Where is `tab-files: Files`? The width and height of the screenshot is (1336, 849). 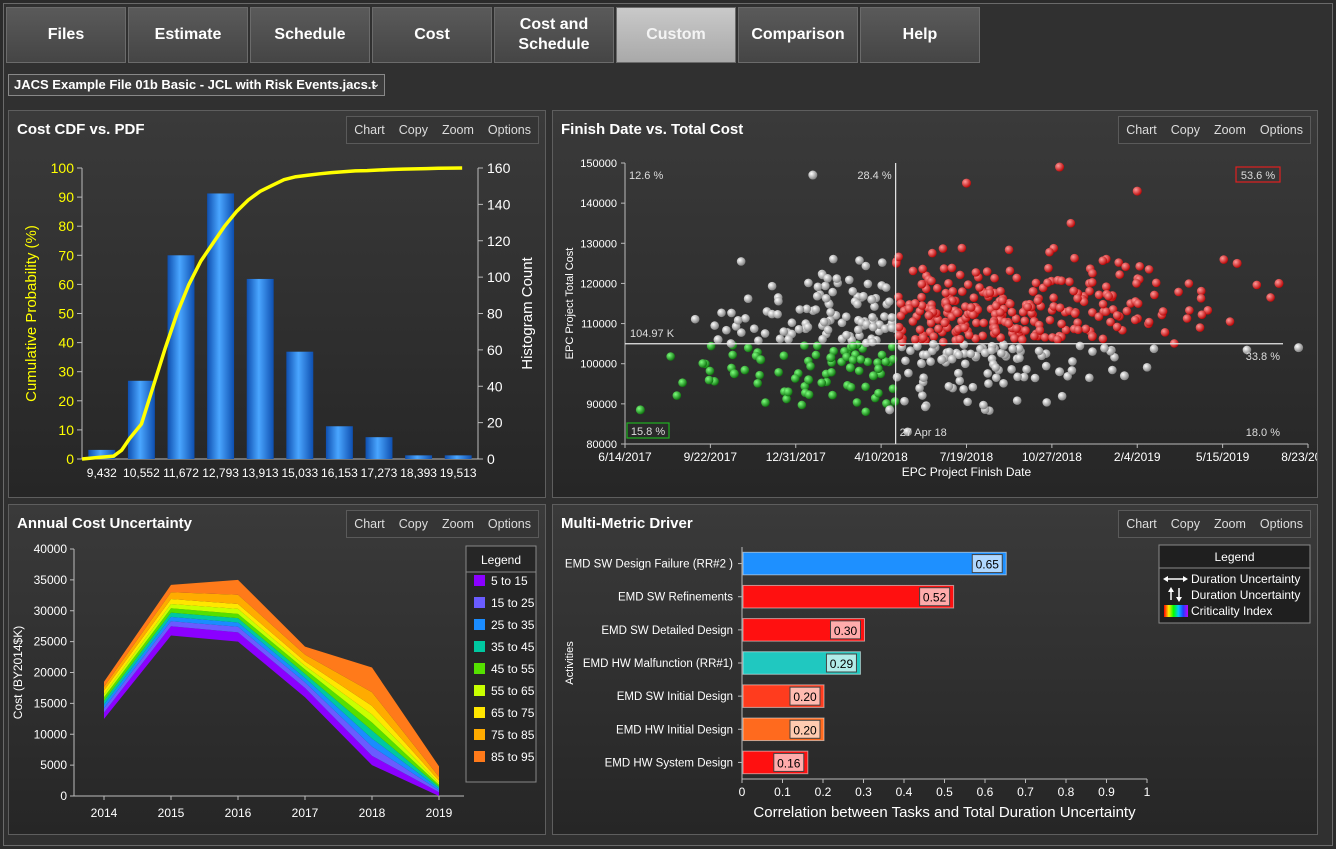 tab-files: Files is located at coordinates (66, 35).